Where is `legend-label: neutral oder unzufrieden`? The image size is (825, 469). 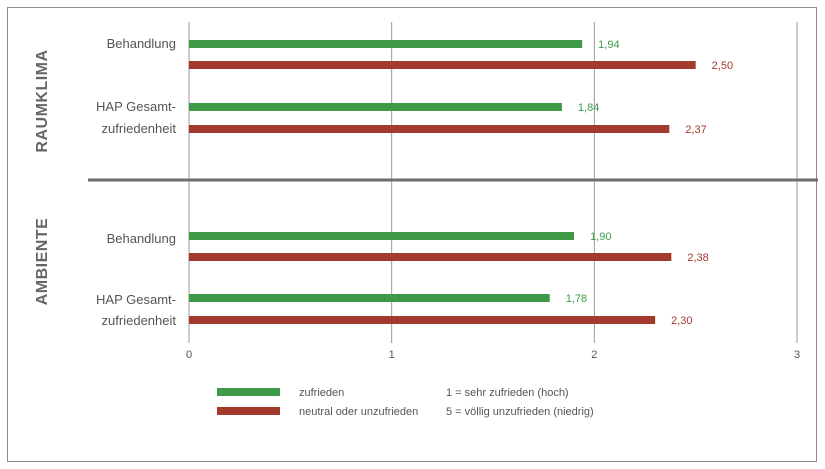 legend-label: neutral oder unzufrieden is located at coordinates (358, 412).